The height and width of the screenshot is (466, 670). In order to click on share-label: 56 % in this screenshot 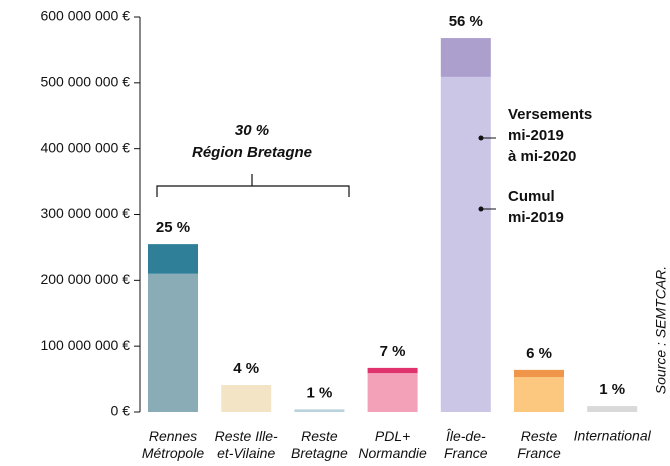, I will do `click(466, 21)`.